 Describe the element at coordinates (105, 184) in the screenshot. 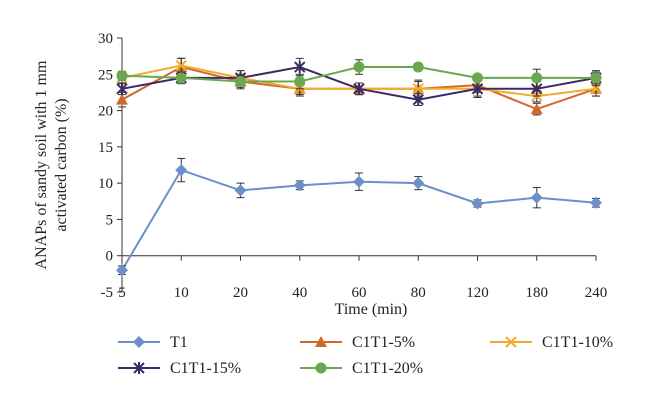

I see `y-tick-label: 10` at that location.